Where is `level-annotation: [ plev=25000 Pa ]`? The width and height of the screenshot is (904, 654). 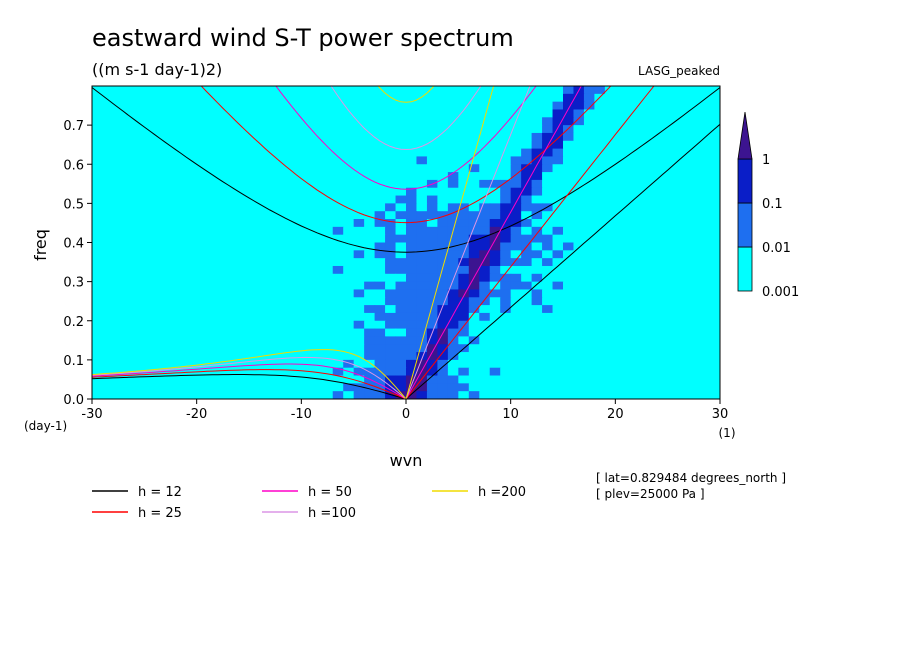
level-annotation: [ plev=25000 Pa ] is located at coordinates (650, 494).